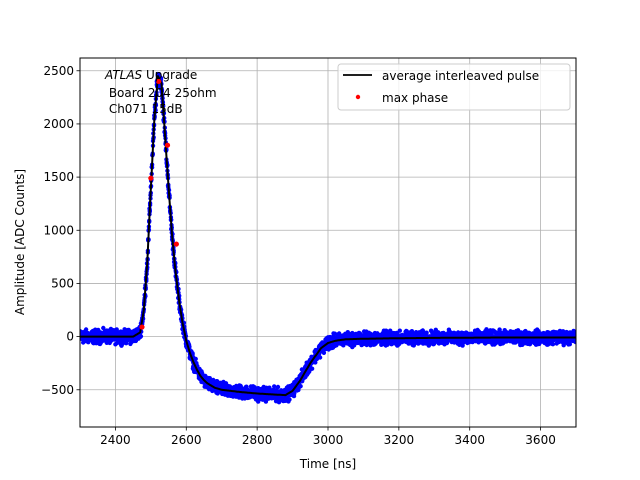 The image size is (640, 480). Describe the element at coordinates (62, 283) in the screenshot. I see `y-tick-label: 500` at that location.